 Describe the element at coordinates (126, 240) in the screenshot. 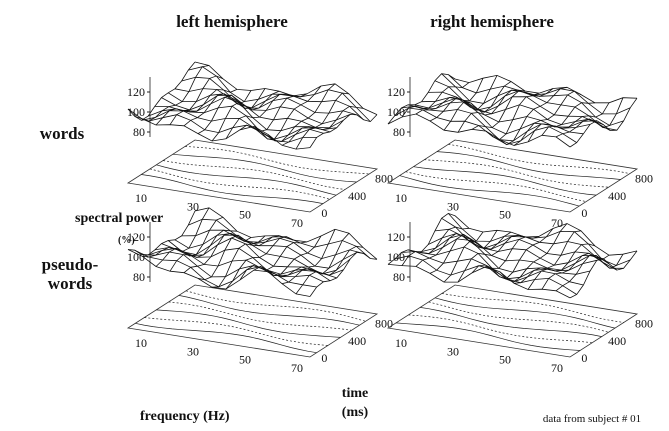

I see `axis-unit: (%)` at that location.